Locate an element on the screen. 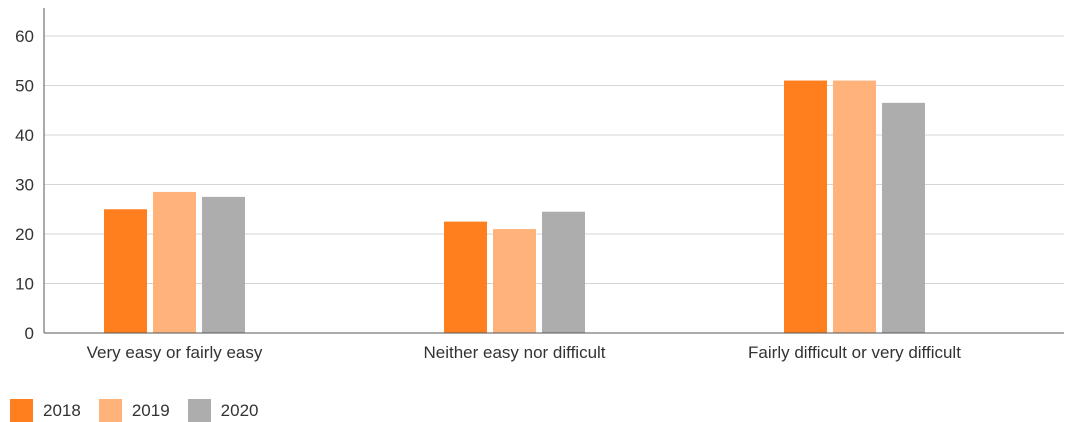 The height and width of the screenshot is (422, 1072). x-category-label: Neither easy nor difficult is located at coordinates (514, 352).